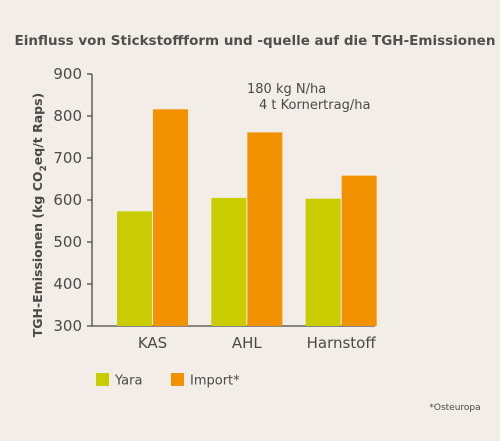 Image resolution: width=500 pixels, height=441 pixels. Describe the element at coordinates (342, 343) in the screenshot. I see `x-tick-label-harnstoff: Harnstoff` at that location.